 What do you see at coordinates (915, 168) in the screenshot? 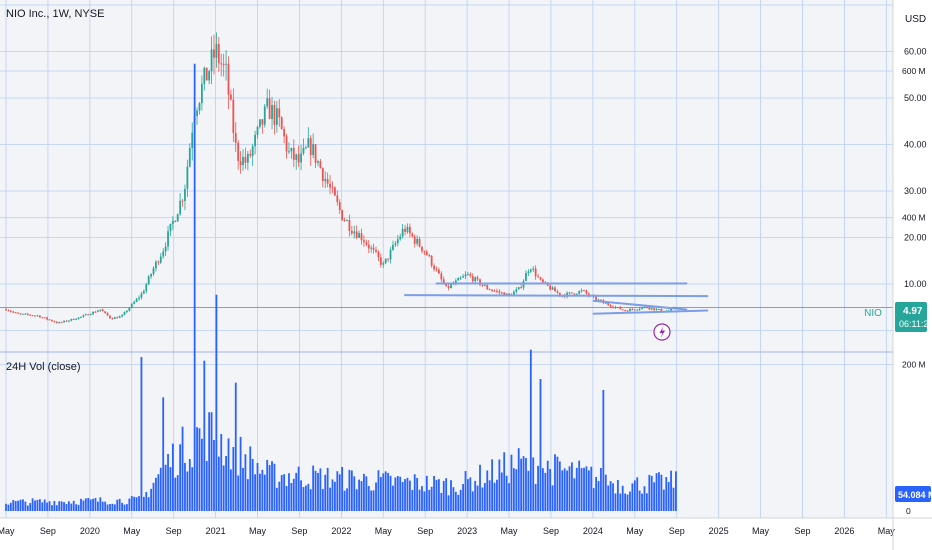
I see `price-axis: 60.00 50.00 40.00 30.00 20.00 10.00` at bounding box center [915, 168].